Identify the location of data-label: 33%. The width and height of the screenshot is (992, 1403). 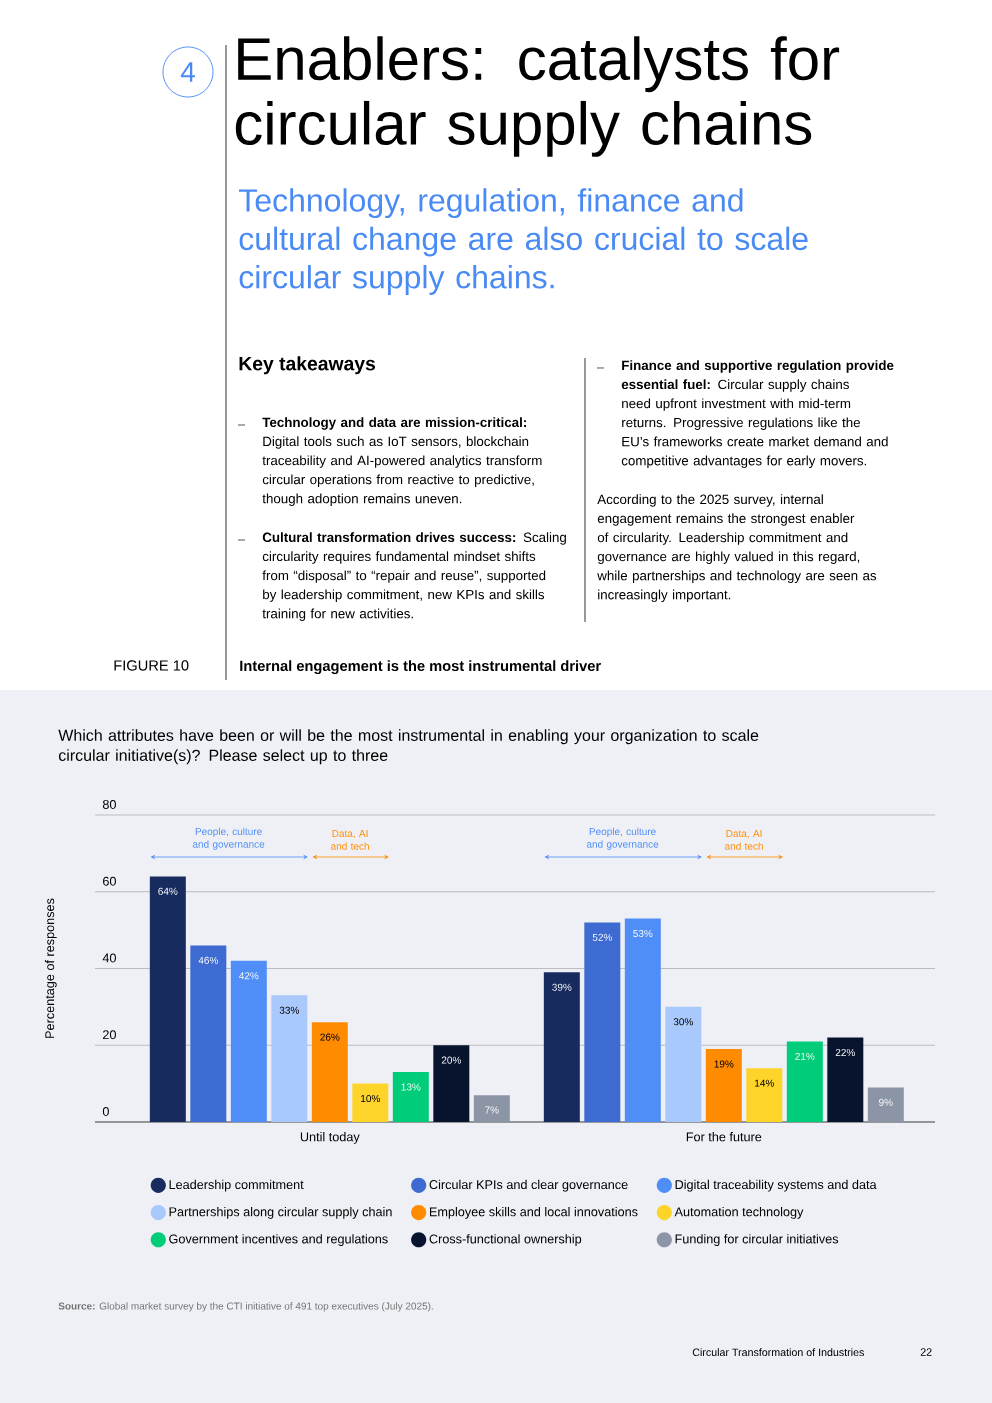
(289, 1010).